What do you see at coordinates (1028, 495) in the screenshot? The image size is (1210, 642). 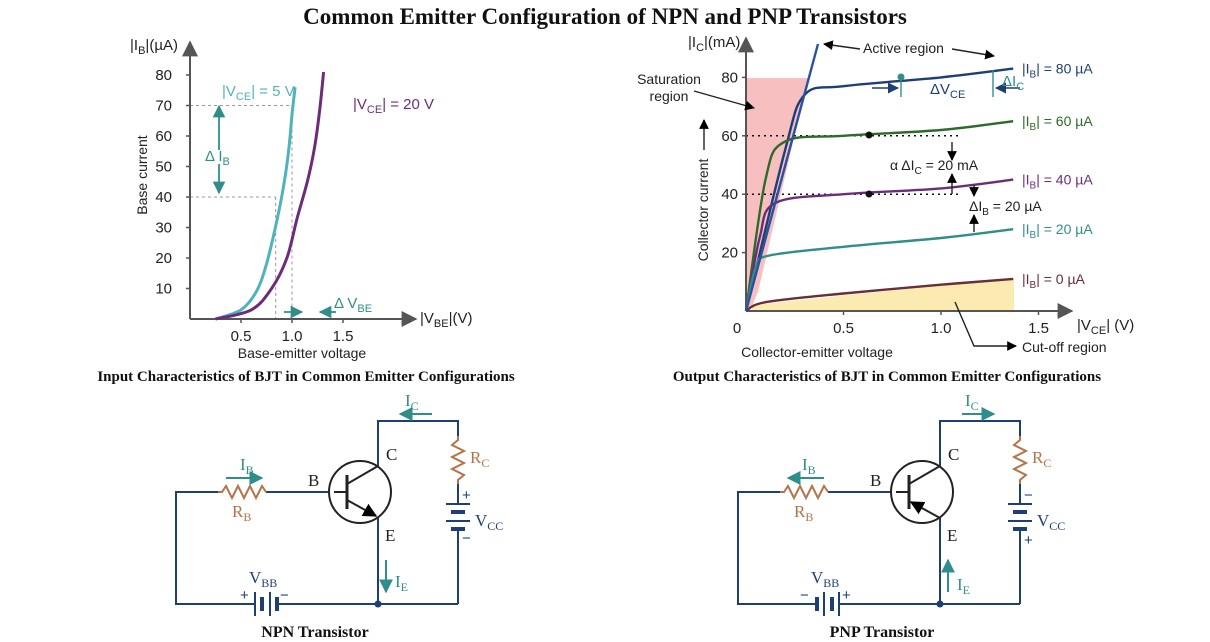 I see `pnp-vcc-minus: −` at bounding box center [1028, 495].